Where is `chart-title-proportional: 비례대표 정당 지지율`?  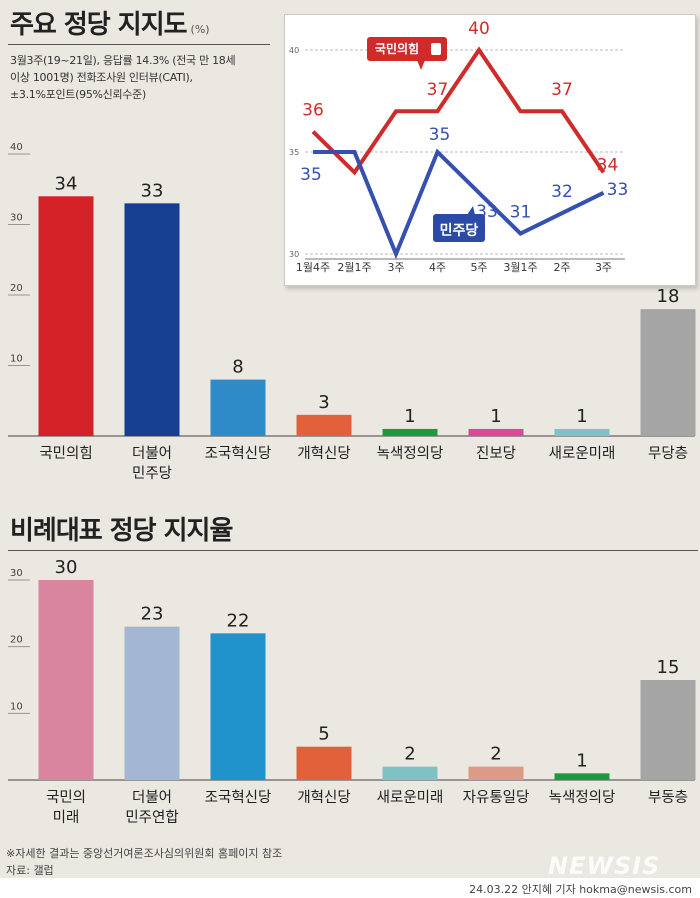
chart-title-proportional: 비례대표 정당 지지율 is located at coordinates (121, 531).